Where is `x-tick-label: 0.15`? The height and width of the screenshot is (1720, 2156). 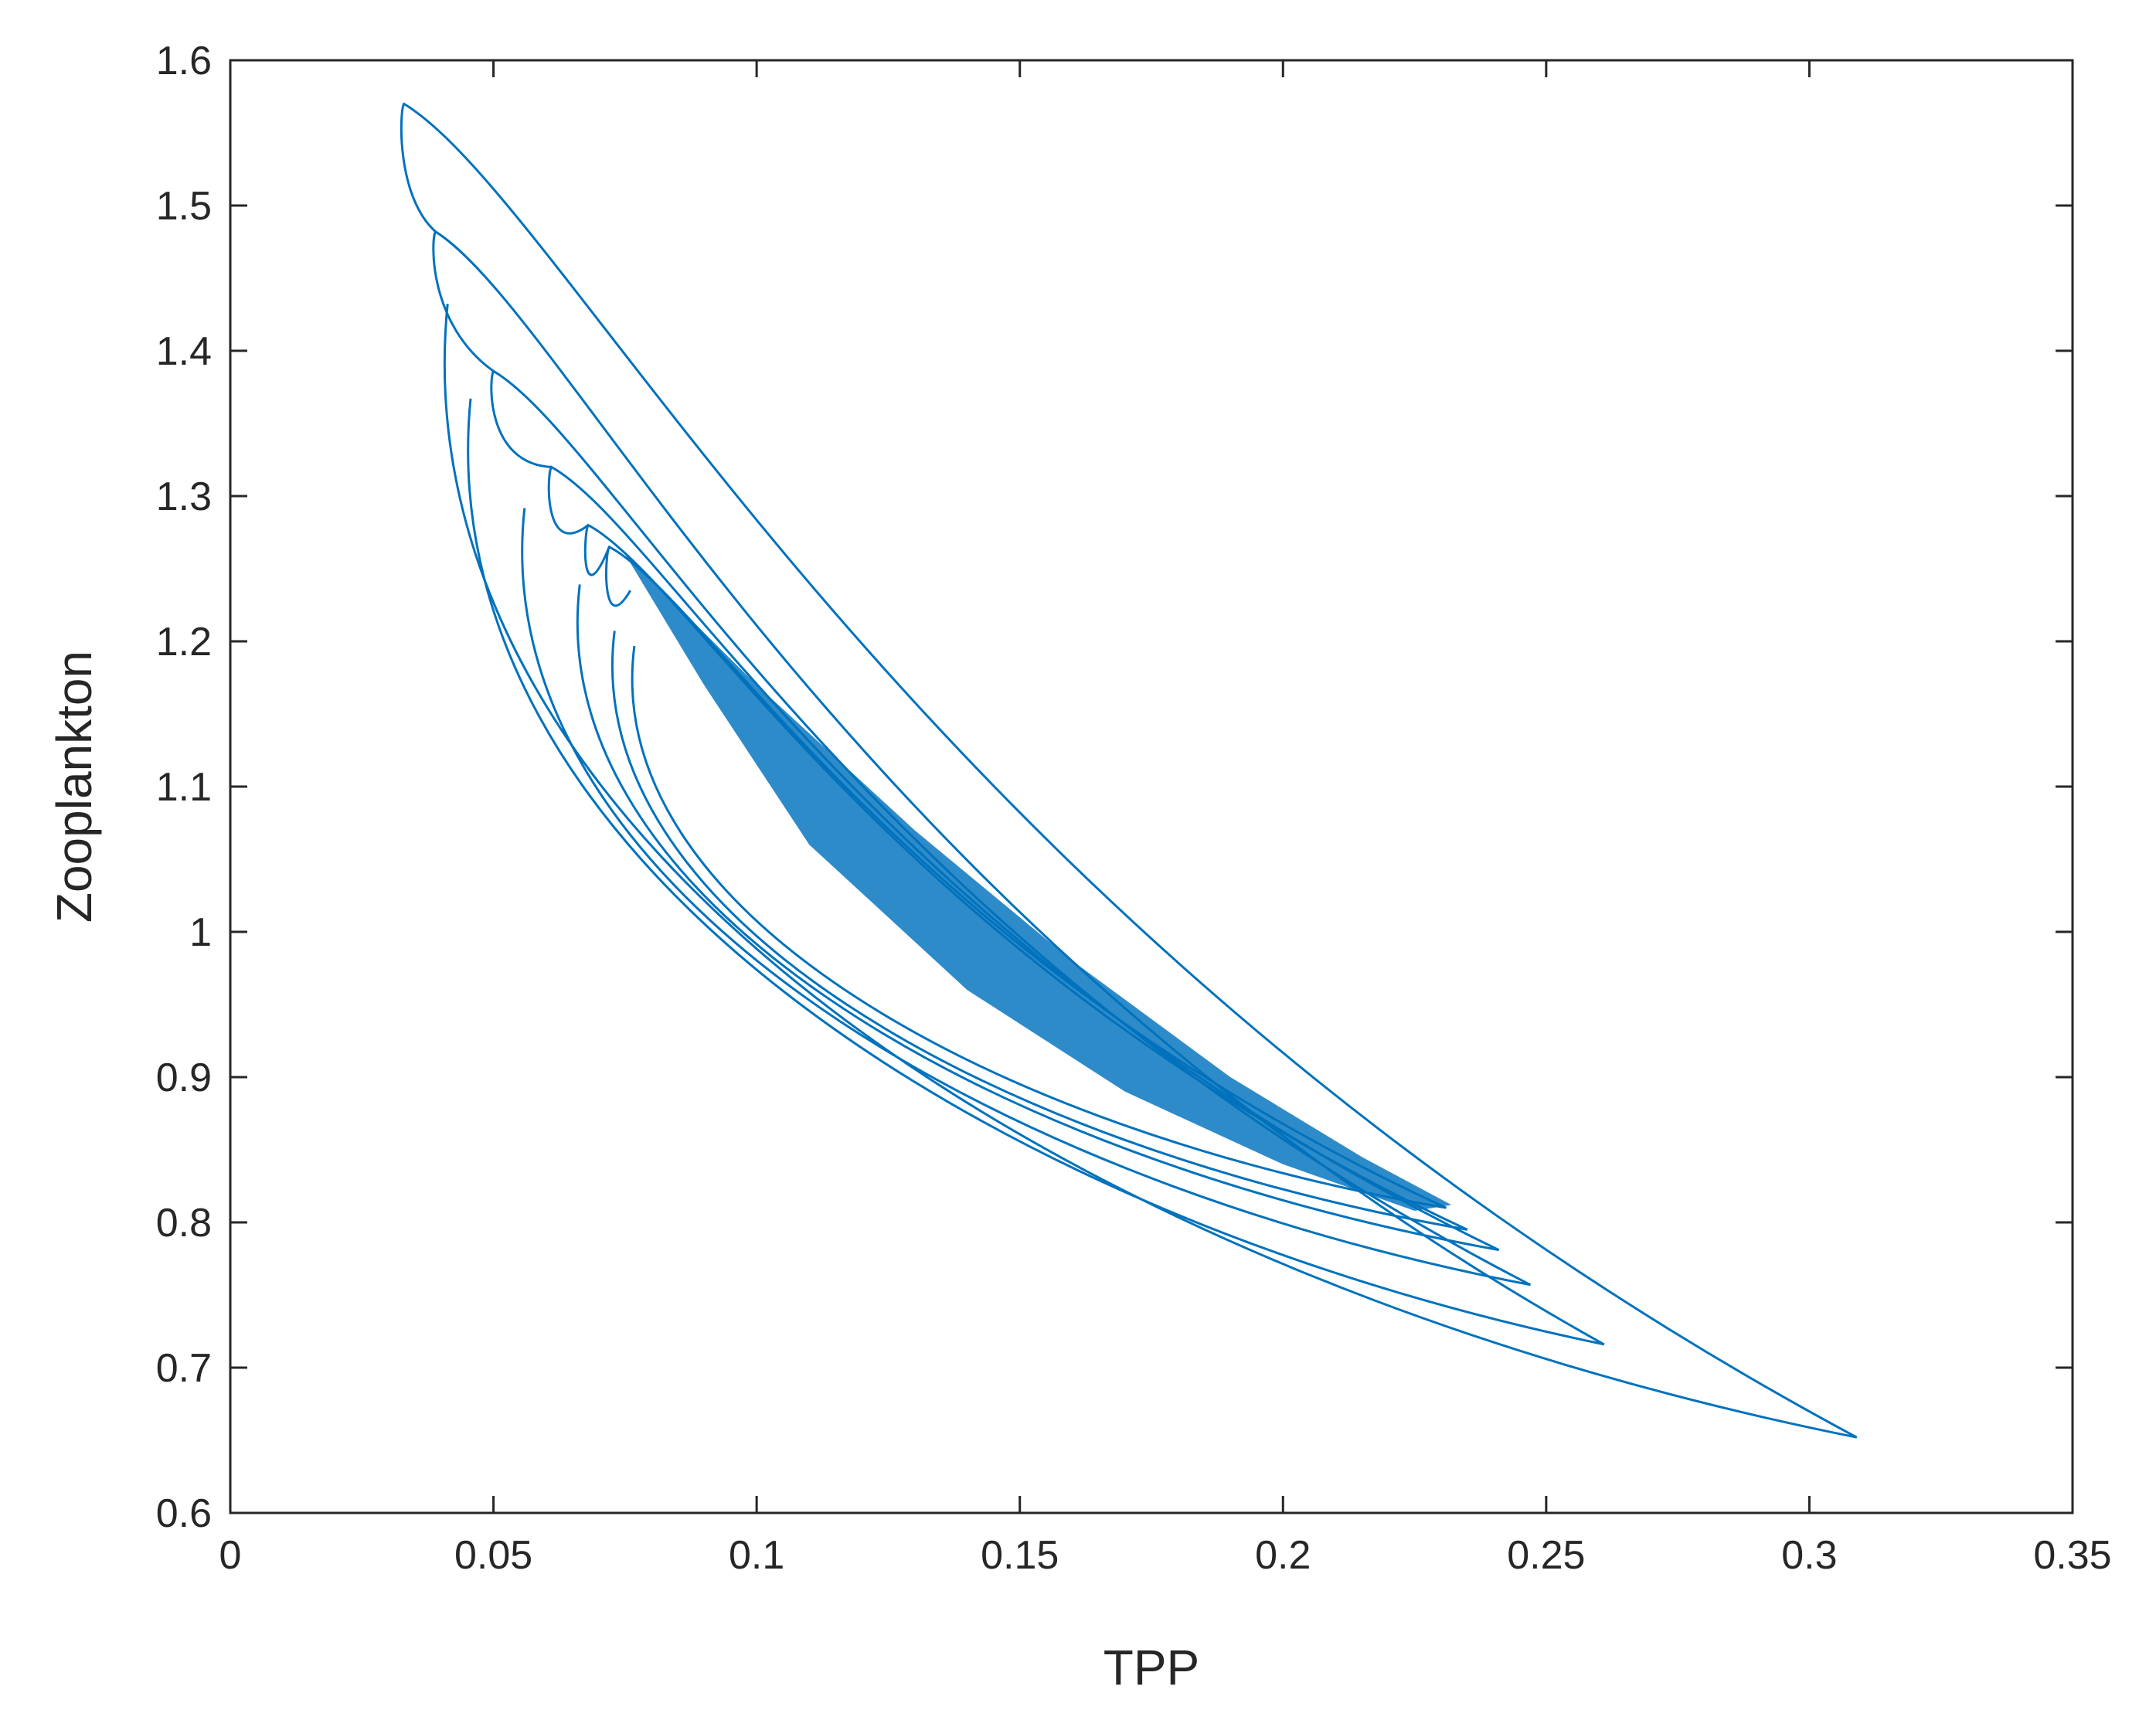
x-tick-label: 0.15 is located at coordinates (1020, 1555).